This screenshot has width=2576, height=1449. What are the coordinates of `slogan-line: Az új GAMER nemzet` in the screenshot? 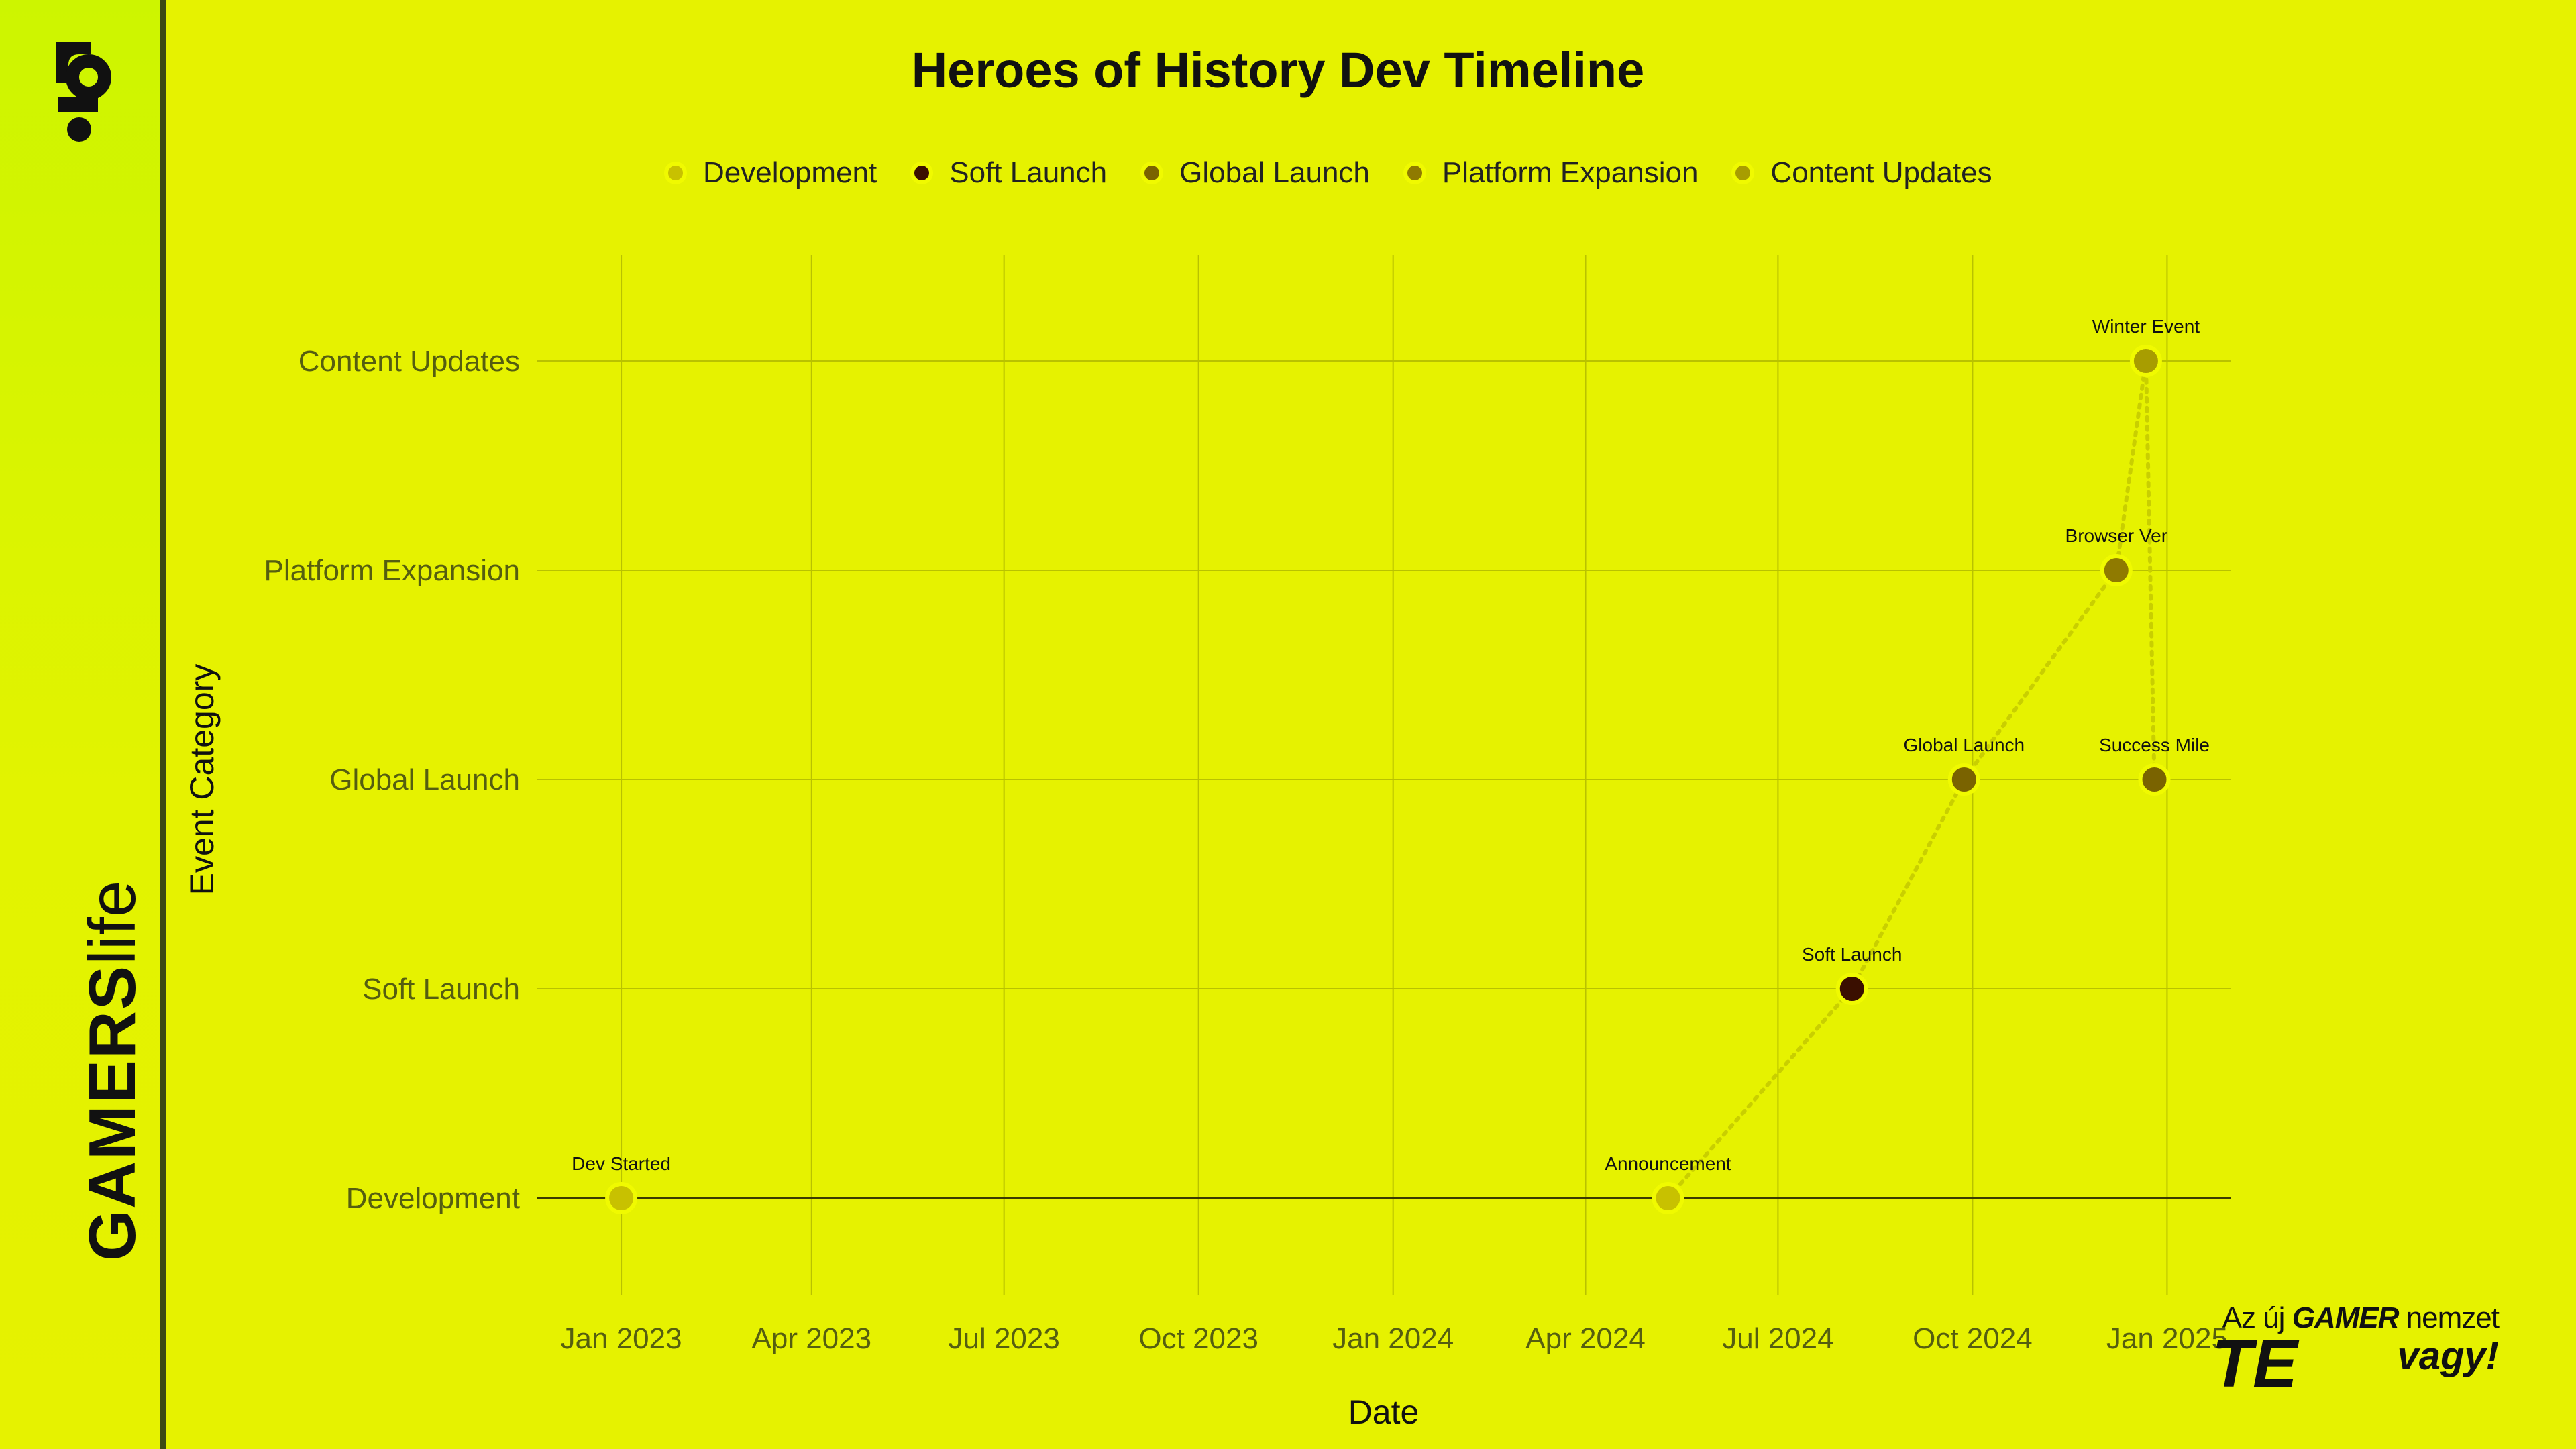 It's located at (2361, 1318).